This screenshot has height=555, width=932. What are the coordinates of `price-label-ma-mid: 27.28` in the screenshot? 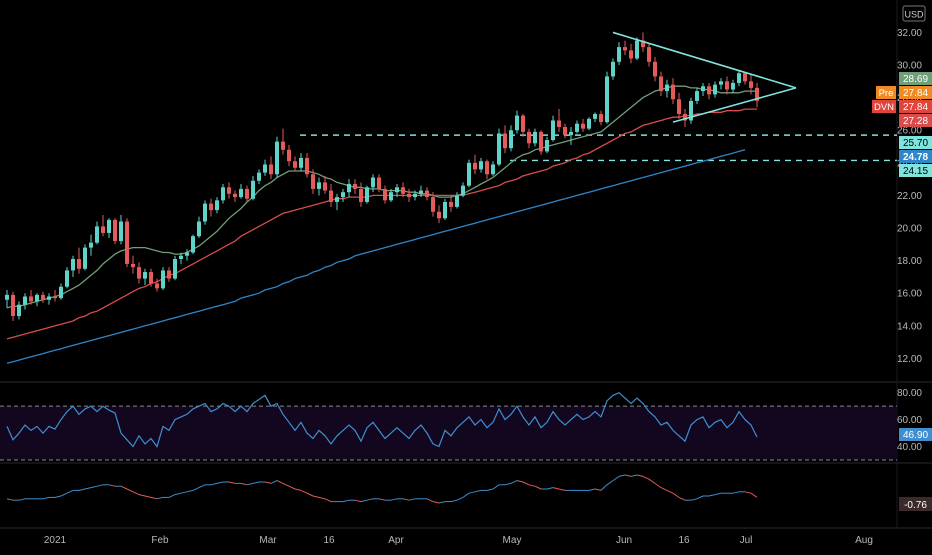 It's located at (915, 120).